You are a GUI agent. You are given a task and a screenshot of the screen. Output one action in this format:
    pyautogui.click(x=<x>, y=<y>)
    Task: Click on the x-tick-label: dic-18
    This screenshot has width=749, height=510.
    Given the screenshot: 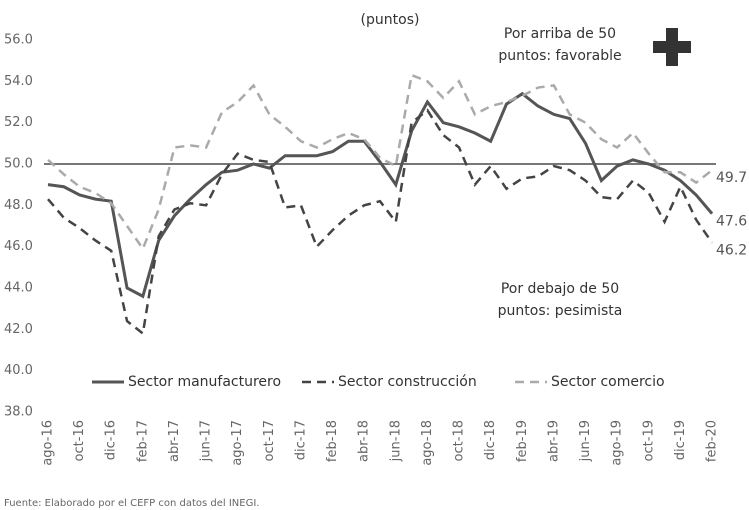 What is the action you would take?
    pyautogui.click(x=490, y=440)
    